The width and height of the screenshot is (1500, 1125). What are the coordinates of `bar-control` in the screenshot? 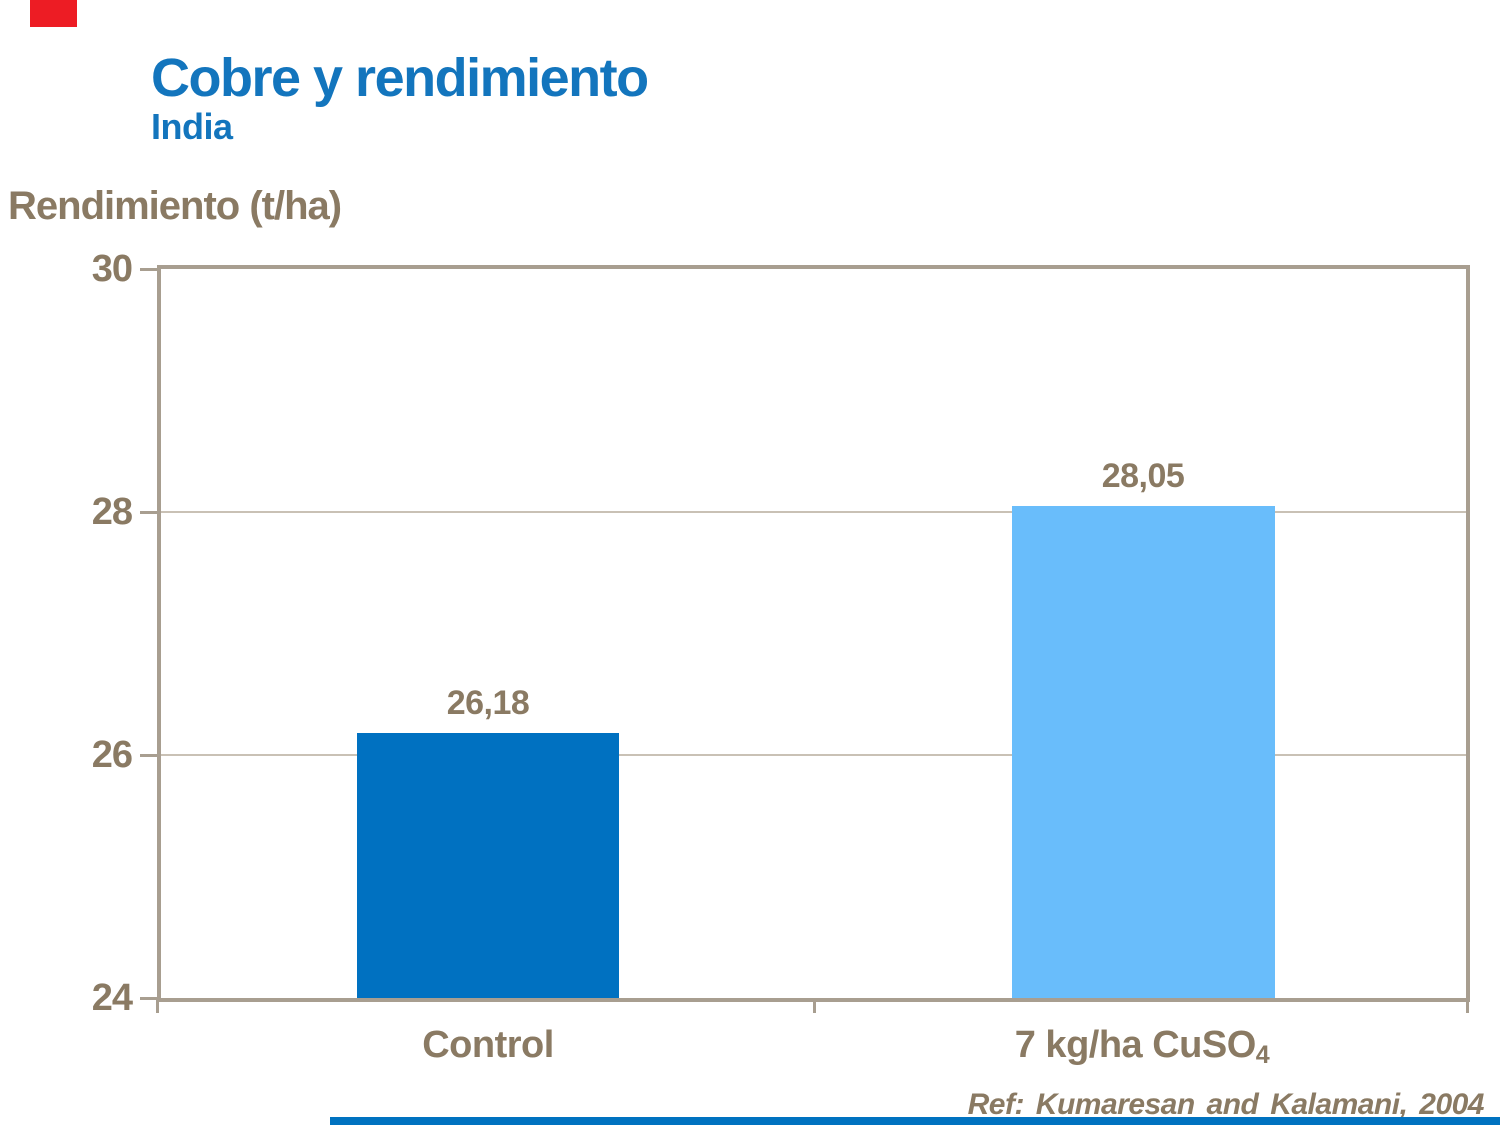 It's located at (488, 865).